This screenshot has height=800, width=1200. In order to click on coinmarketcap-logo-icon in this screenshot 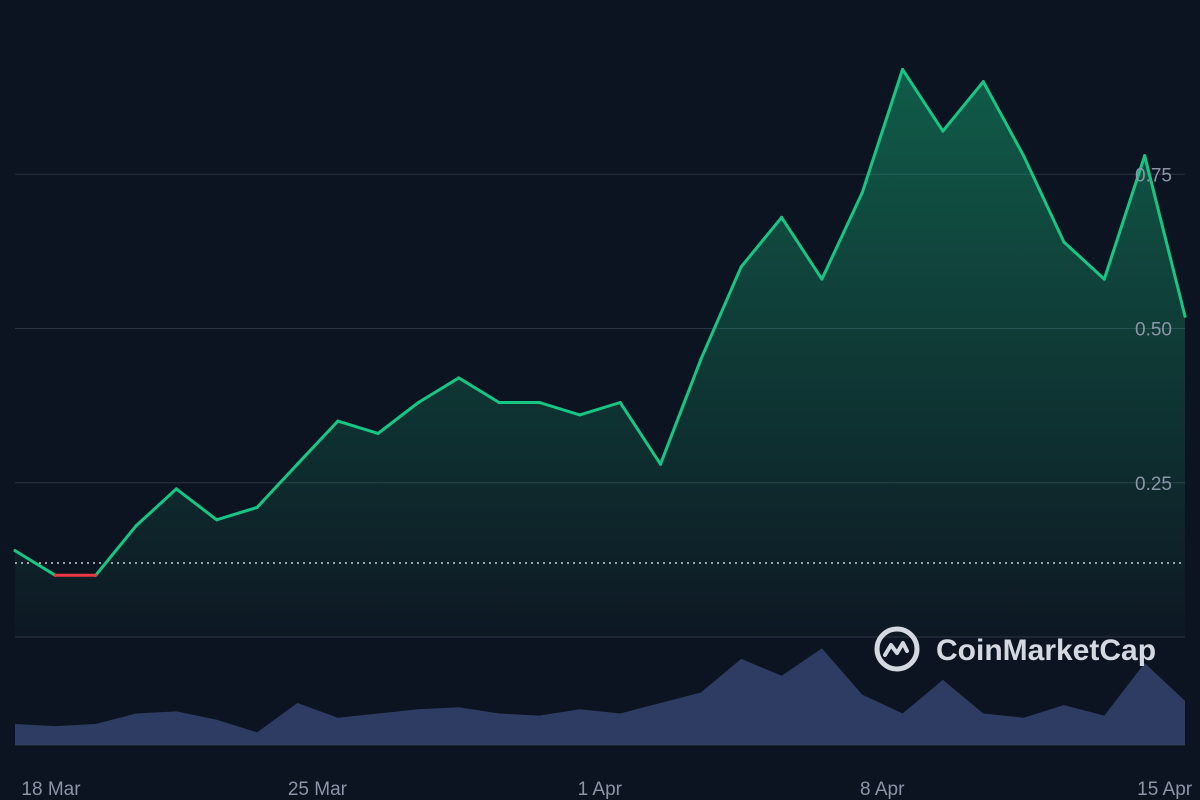, I will do `click(897, 649)`.